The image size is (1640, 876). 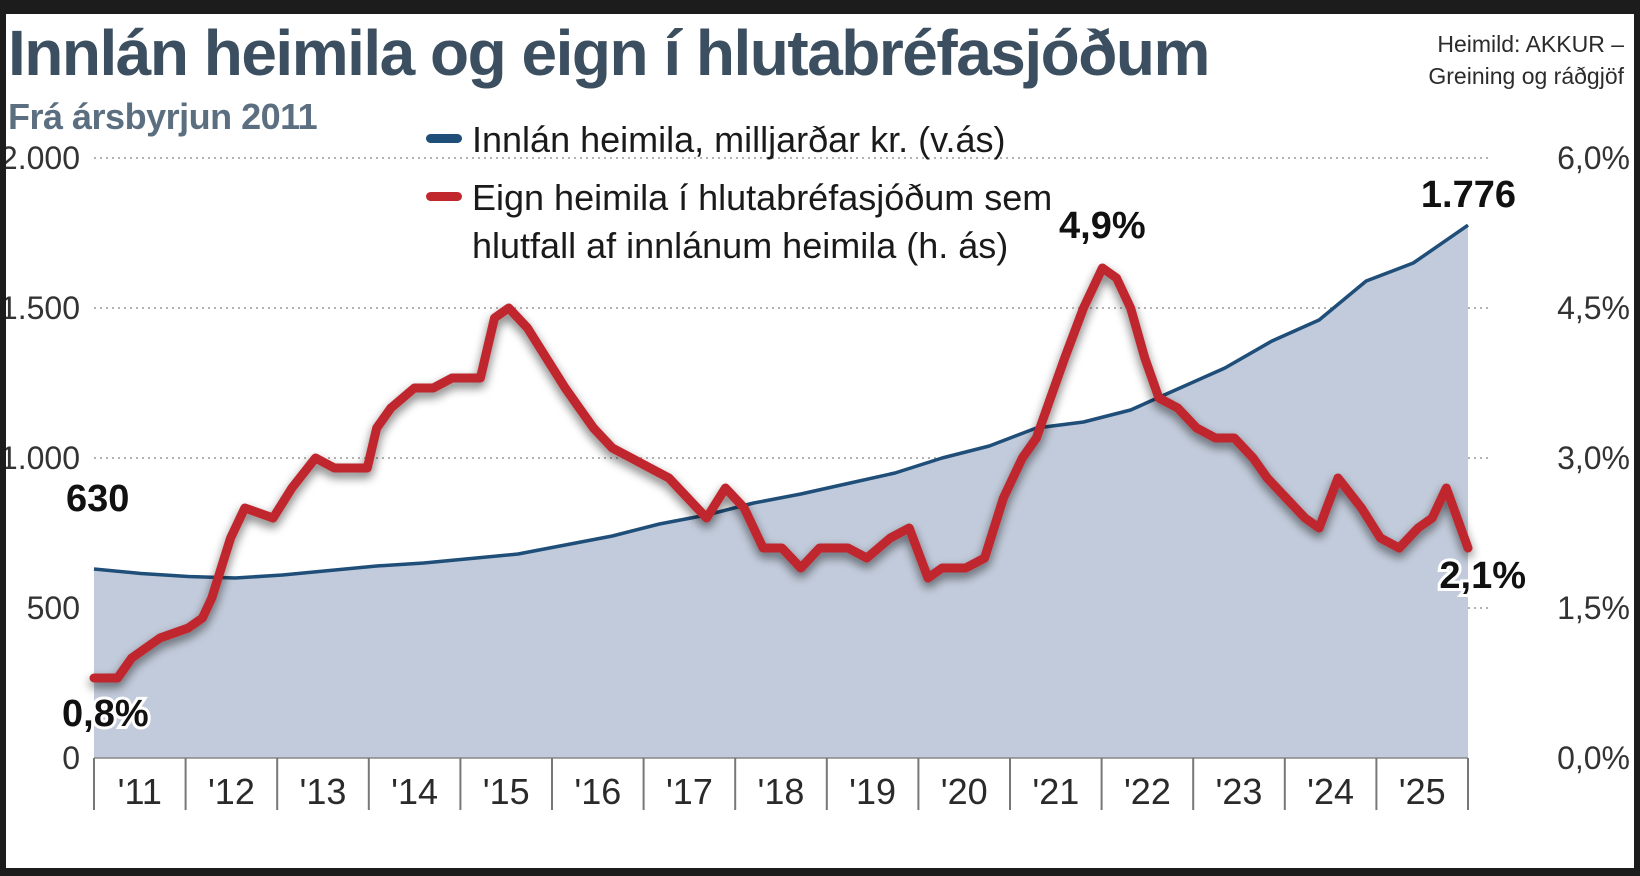 I want to click on left-tick-label: 0, so click(x=71, y=758).